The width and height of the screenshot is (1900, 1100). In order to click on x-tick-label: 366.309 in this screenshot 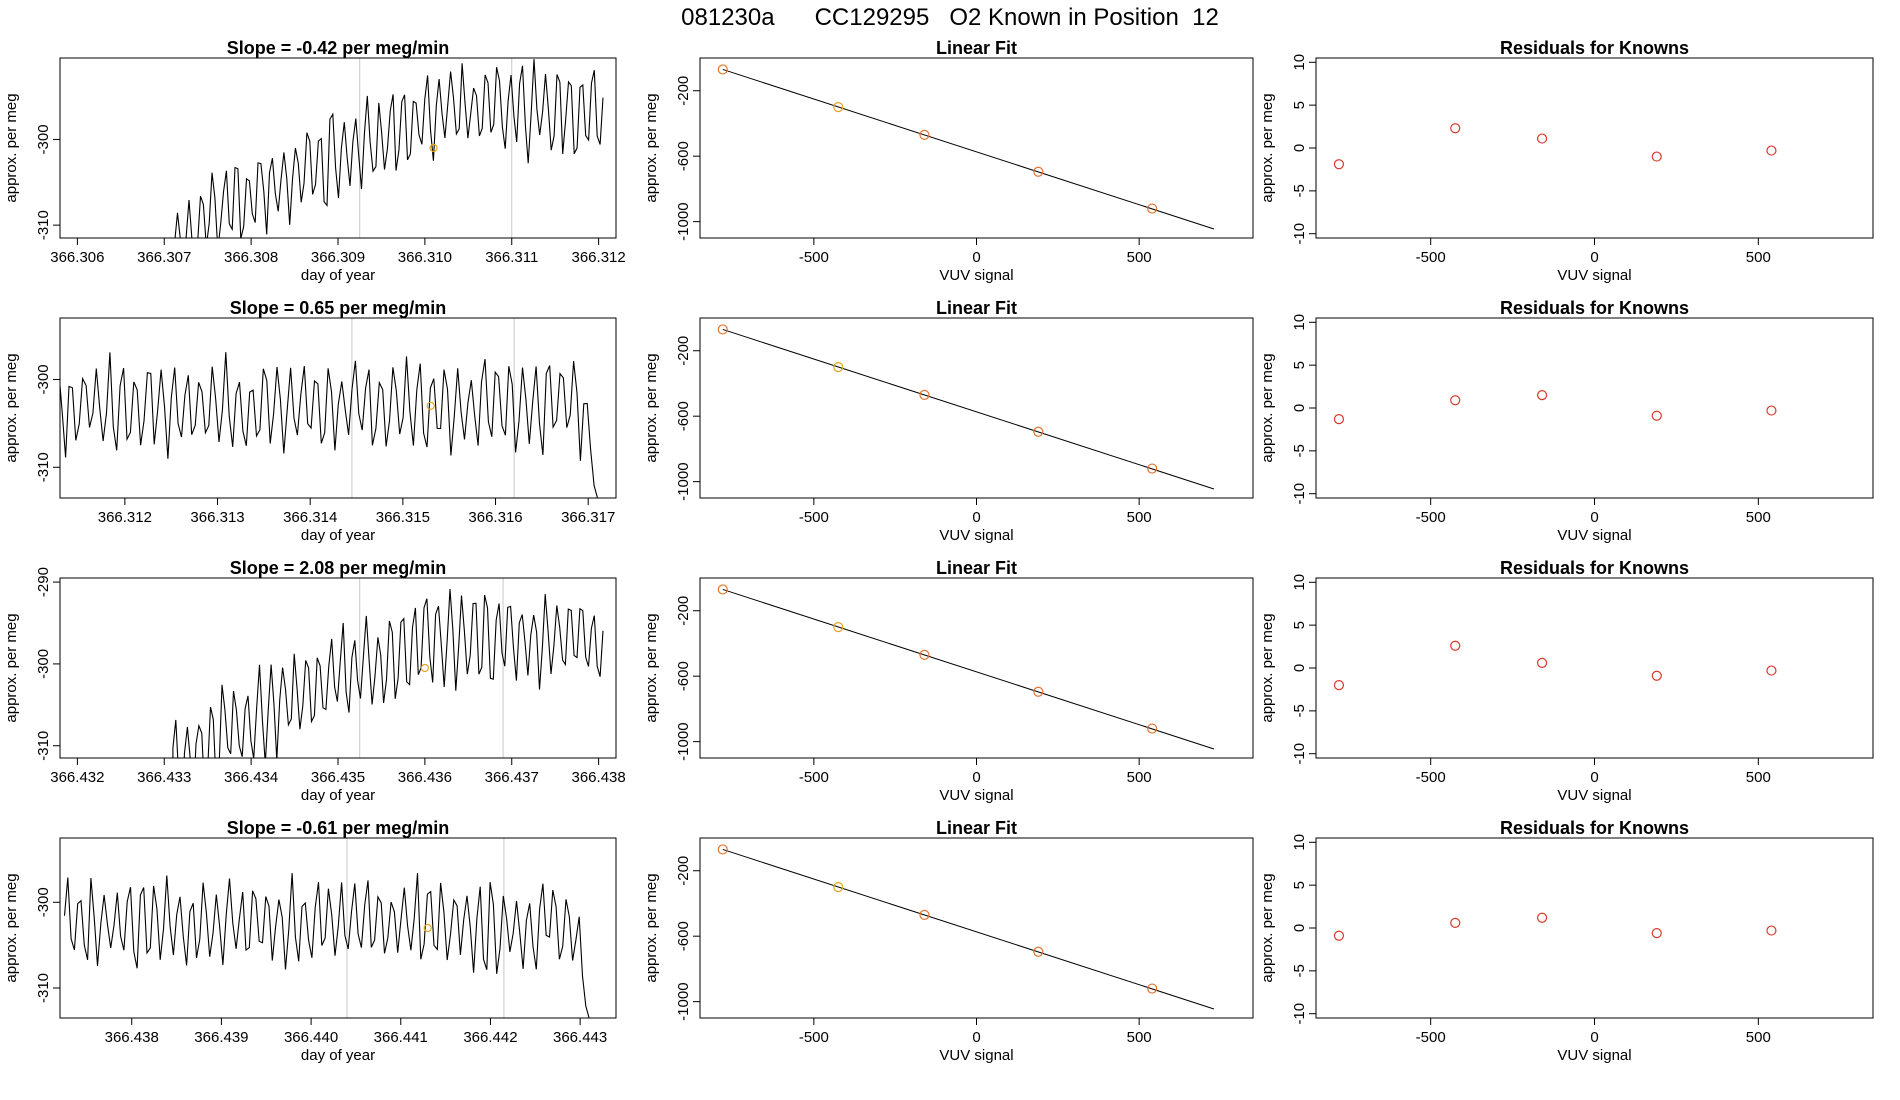, I will do `click(338, 257)`.